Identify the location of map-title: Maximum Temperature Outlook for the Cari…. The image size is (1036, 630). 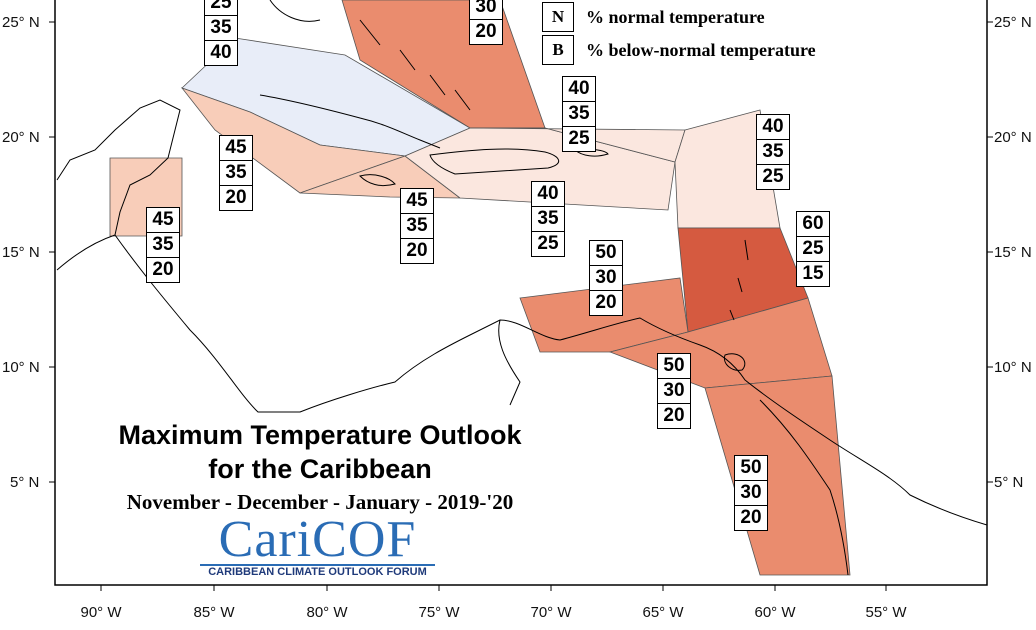
(320, 452).